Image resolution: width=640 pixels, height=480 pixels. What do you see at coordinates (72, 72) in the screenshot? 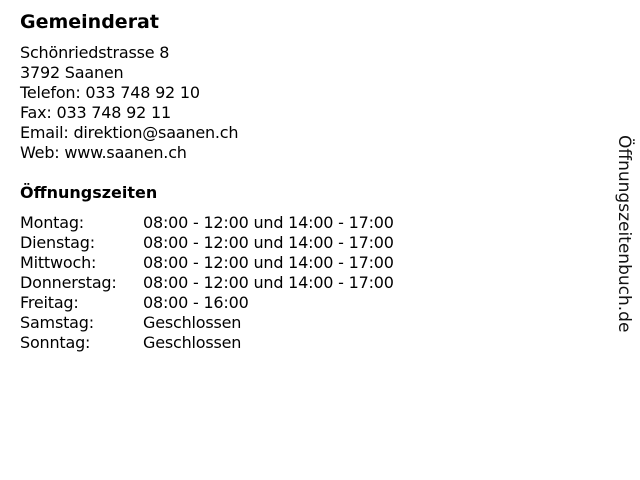
I see `city: 3792 Saanen` at bounding box center [72, 72].